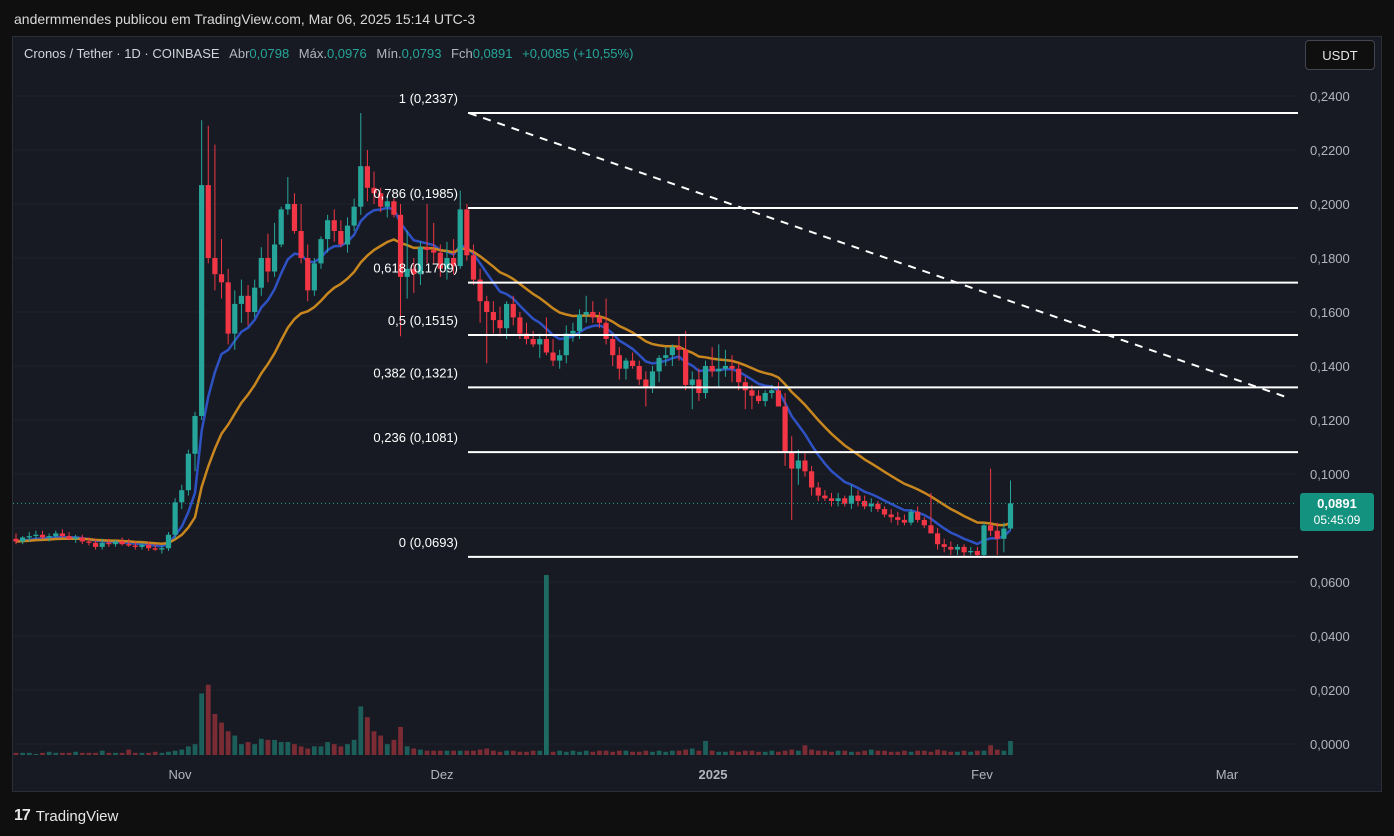  Describe the element at coordinates (1330, 312) in the screenshot. I see `y-tick-label: 0,1600` at that location.